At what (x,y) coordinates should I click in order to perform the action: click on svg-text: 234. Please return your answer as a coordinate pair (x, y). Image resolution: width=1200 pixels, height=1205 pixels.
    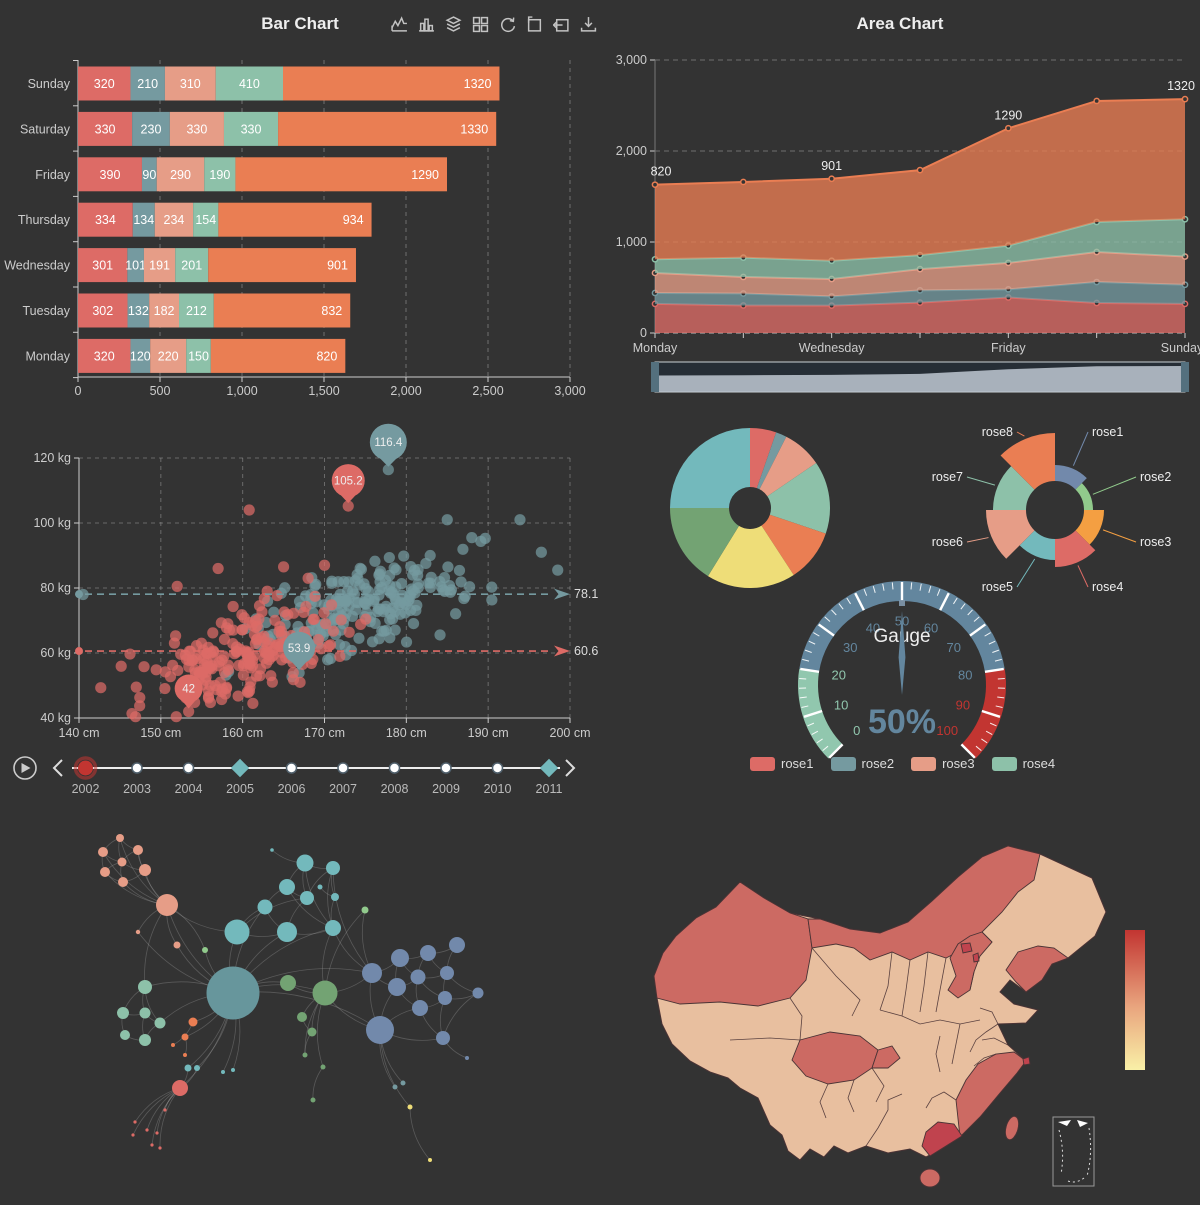
    Looking at the image, I should click on (174, 220).